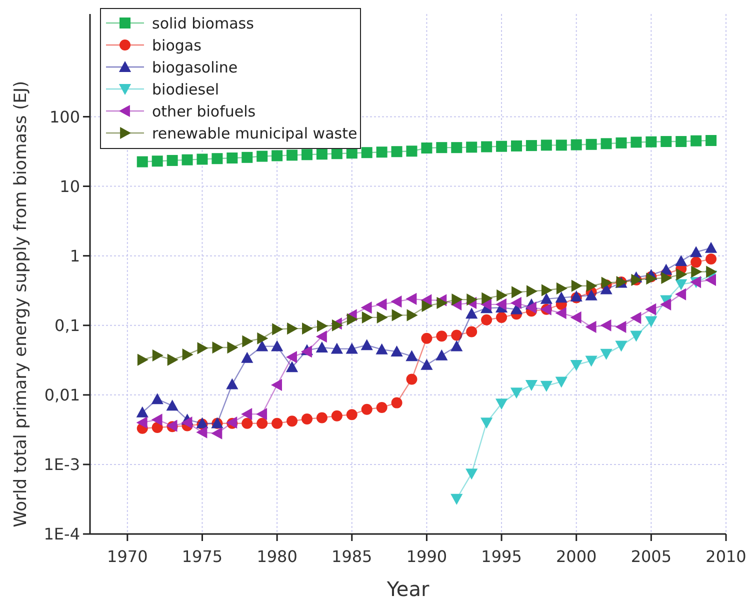 The image size is (747, 608). Describe the element at coordinates (427, 556) in the screenshot. I see `x-tick-label: 1990` at that location.